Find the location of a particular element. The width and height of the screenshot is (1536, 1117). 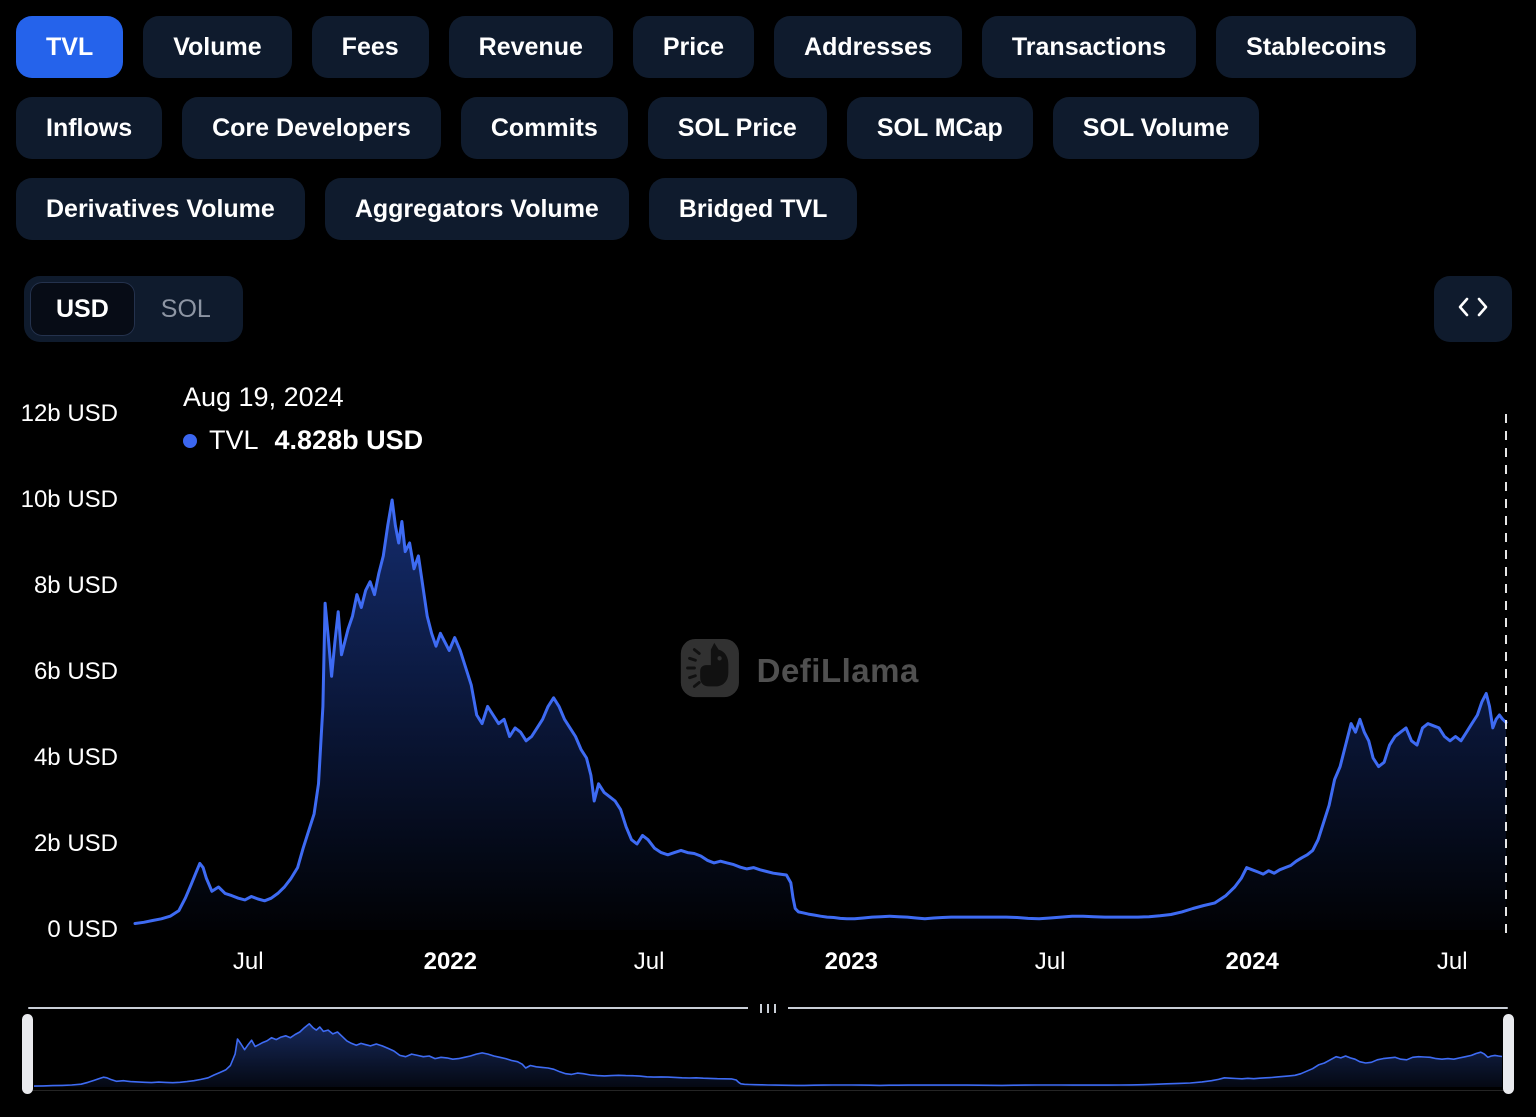

y-tick-label: 12b USD is located at coordinates (69, 413).